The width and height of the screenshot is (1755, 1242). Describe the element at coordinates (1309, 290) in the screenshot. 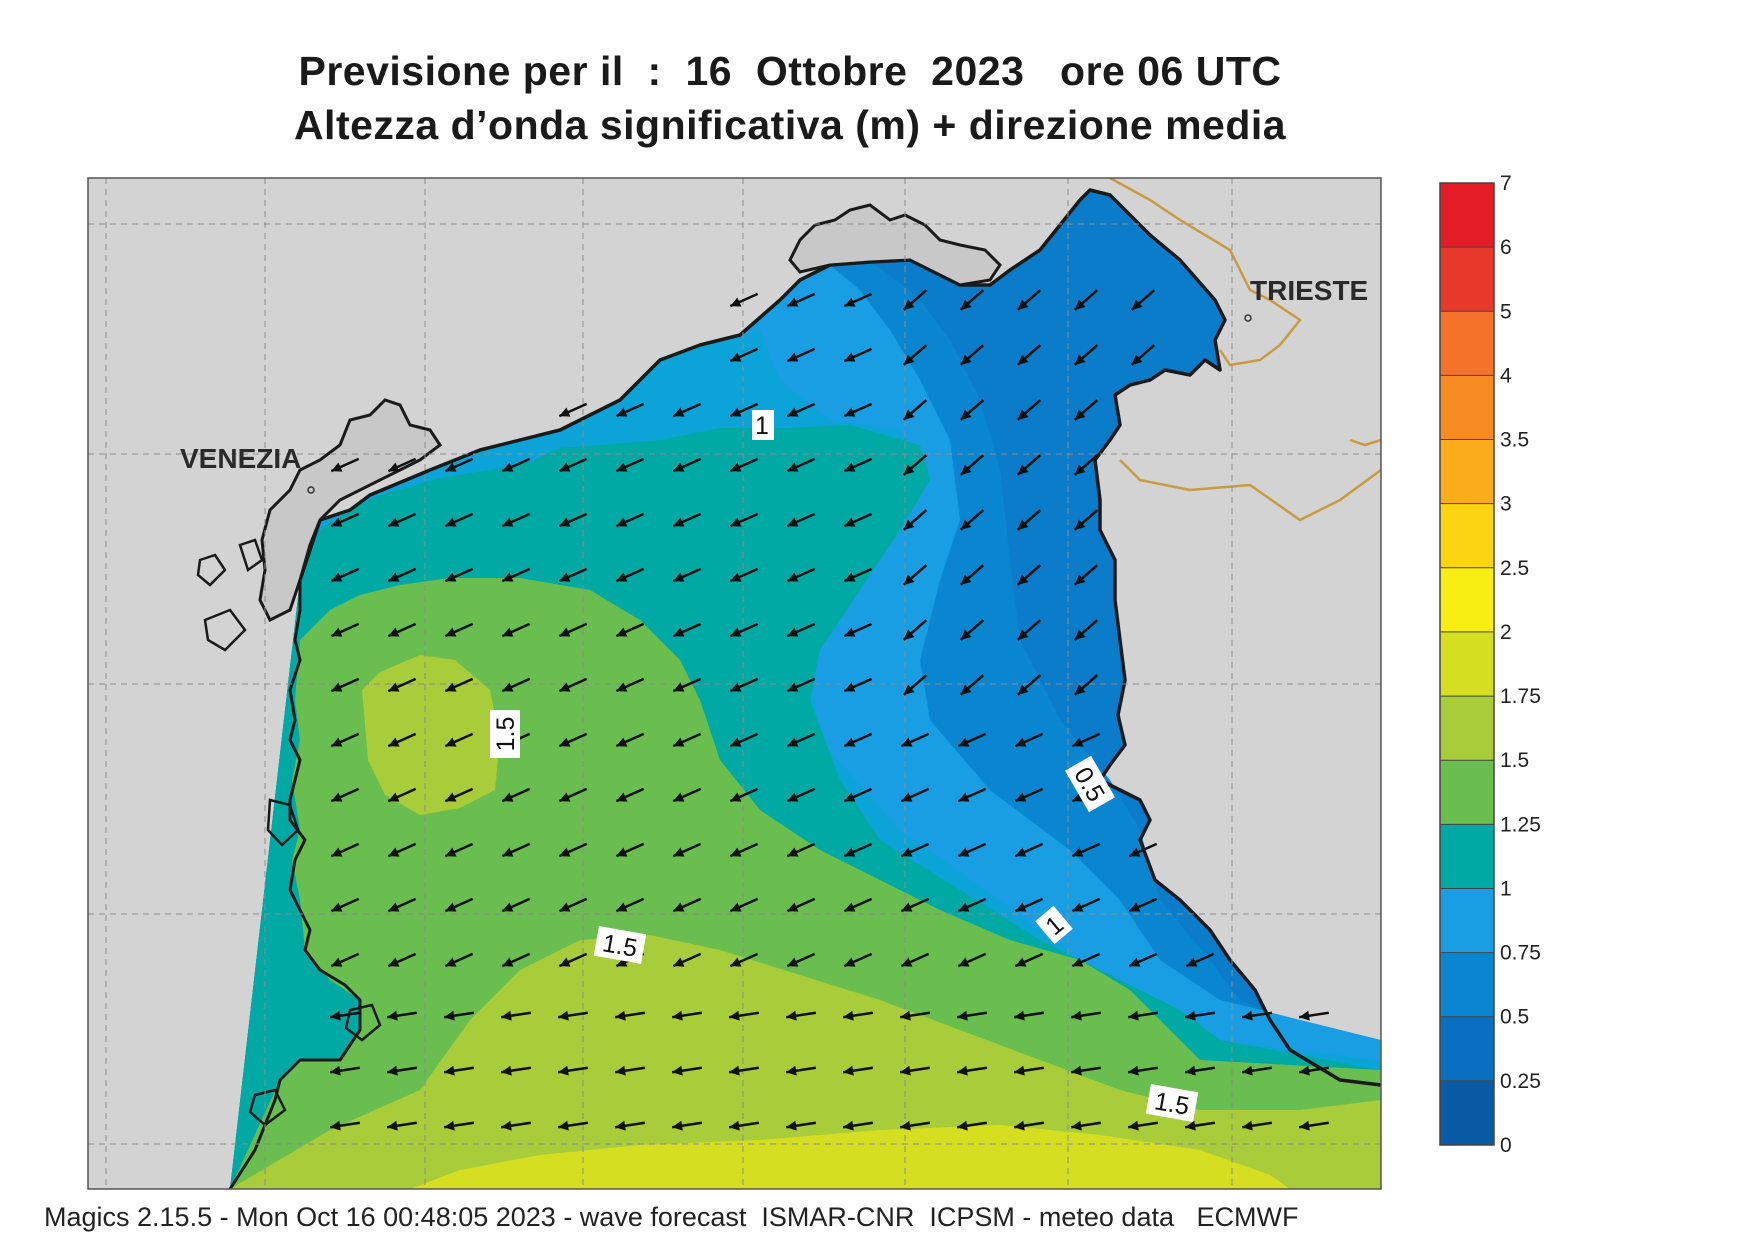

I see `city-label-trieste: TRIESTE` at that location.